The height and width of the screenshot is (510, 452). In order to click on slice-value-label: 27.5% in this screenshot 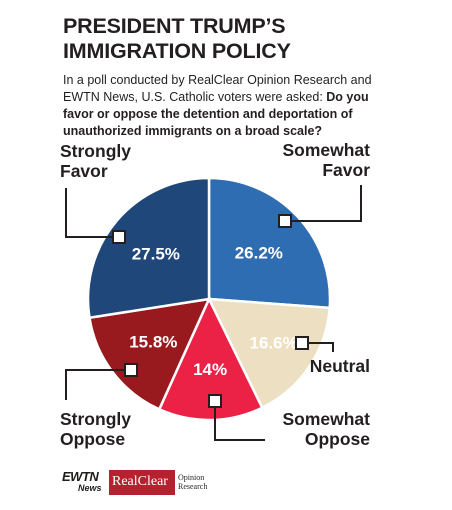, I will do `click(156, 254)`.